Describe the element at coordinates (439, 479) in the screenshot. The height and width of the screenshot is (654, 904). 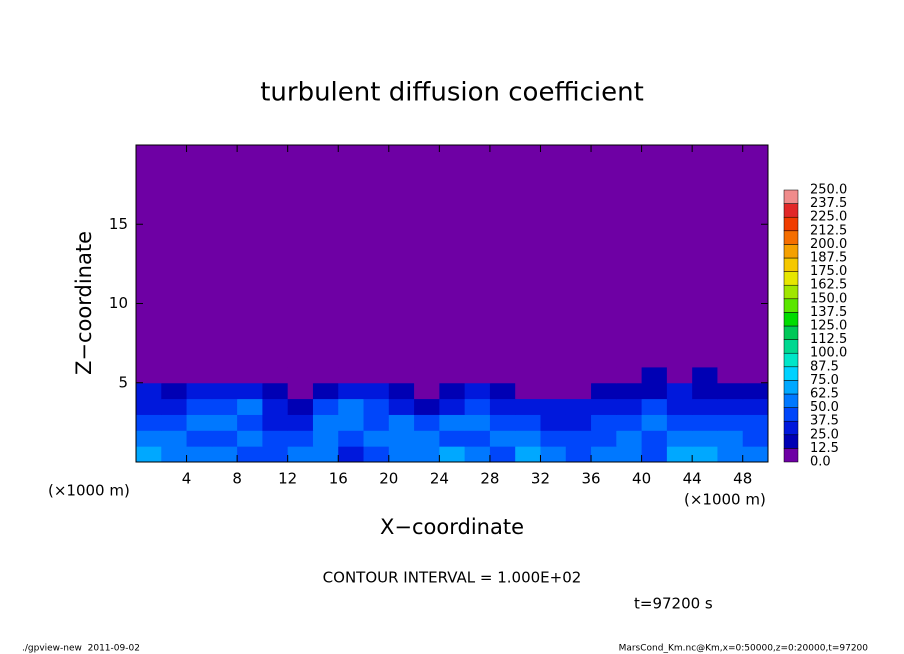
I see `x-tick-label: 24` at that location.